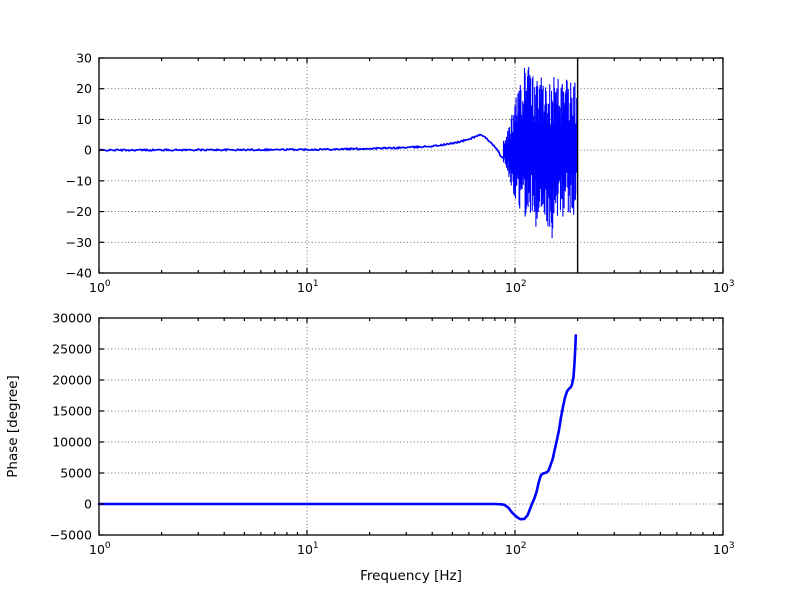 The height and width of the screenshot is (604, 800). What do you see at coordinates (79, 211) in the screenshot?
I see `y-tick-label: −20` at bounding box center [79, 211].